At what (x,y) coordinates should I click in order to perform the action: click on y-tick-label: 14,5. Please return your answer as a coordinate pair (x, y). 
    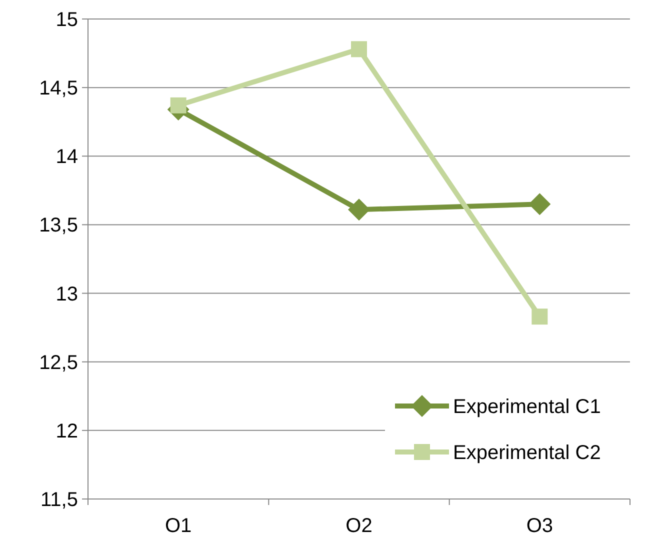
    Looking at the image, I should click on (58, 89).